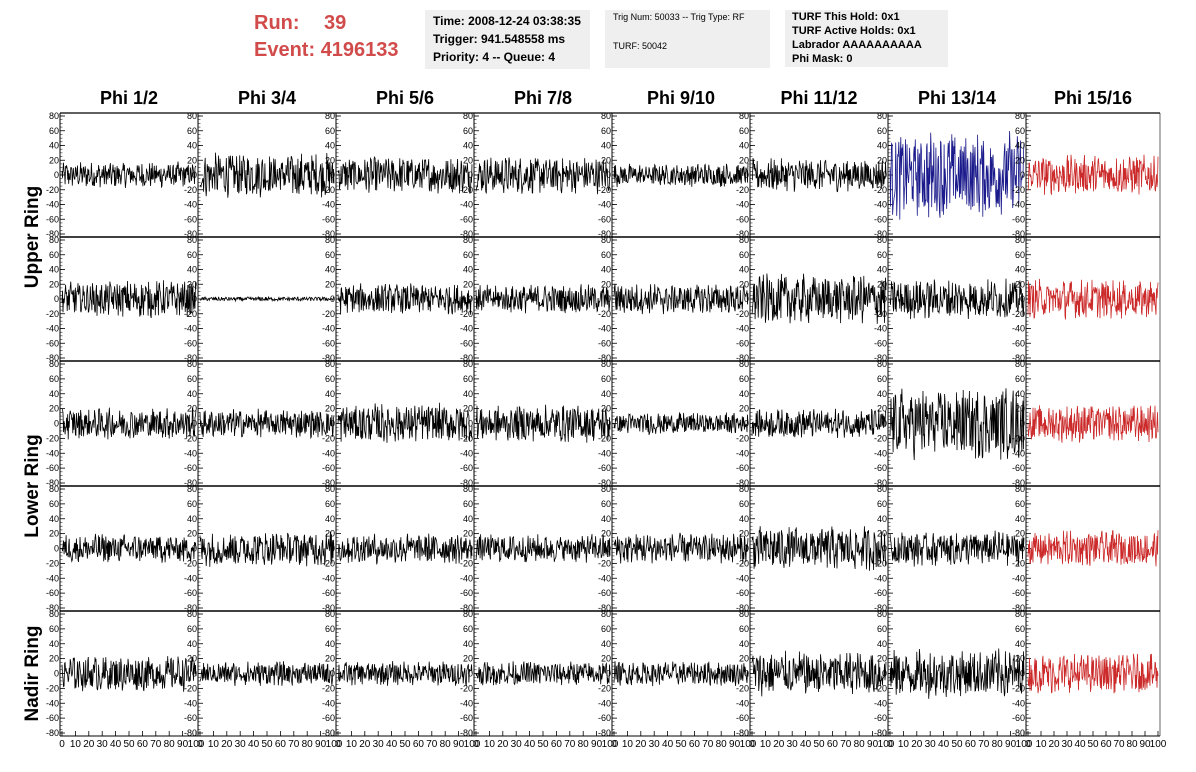 This screenshot has width=1196, height=772. I want to click on panel-r3-c5: -80 -60 -40 -20 0 20 40 60 80, so click(812, 548).